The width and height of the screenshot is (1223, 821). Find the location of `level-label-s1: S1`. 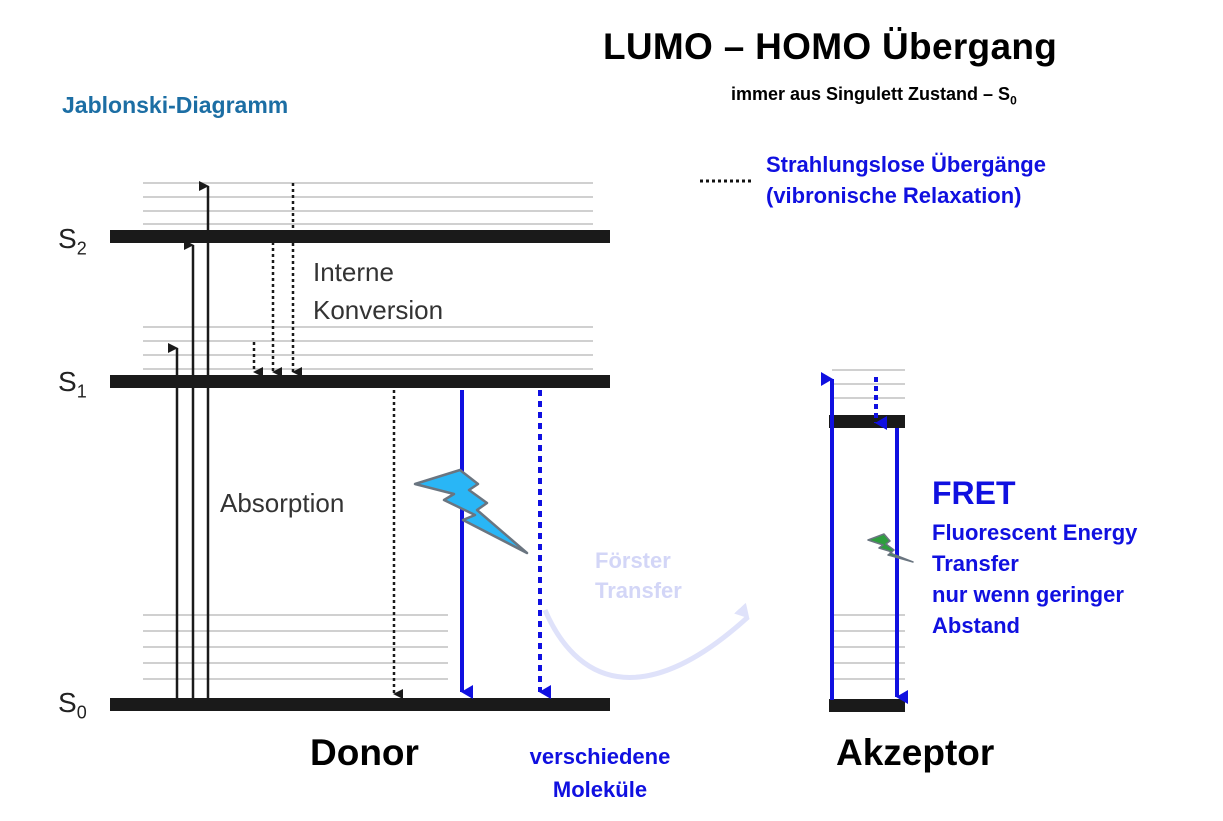

level-label-s1: S1 is located at coordinates (72, 384).